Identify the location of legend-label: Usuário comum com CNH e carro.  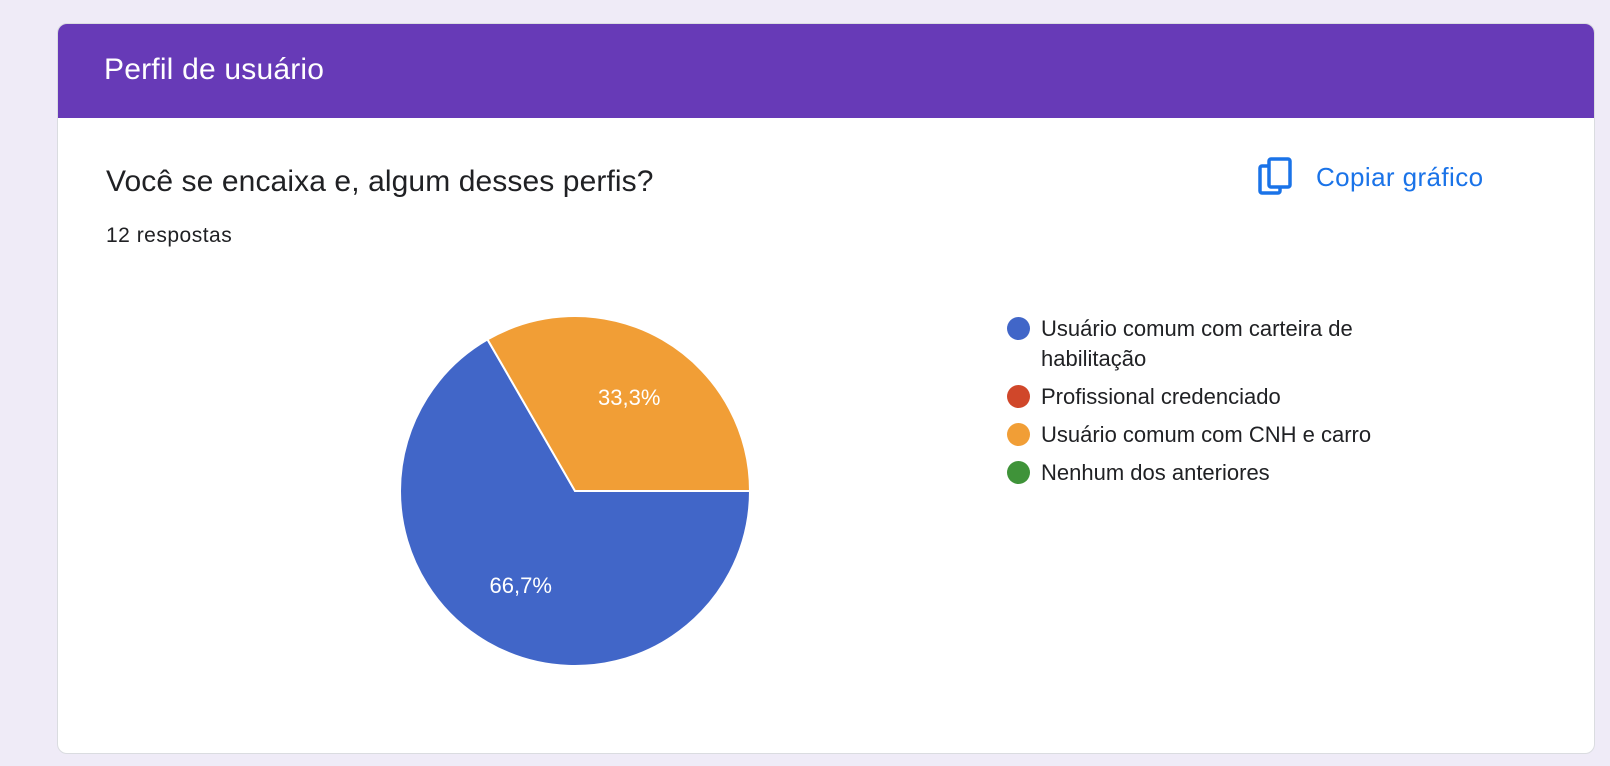
(1206, 434).